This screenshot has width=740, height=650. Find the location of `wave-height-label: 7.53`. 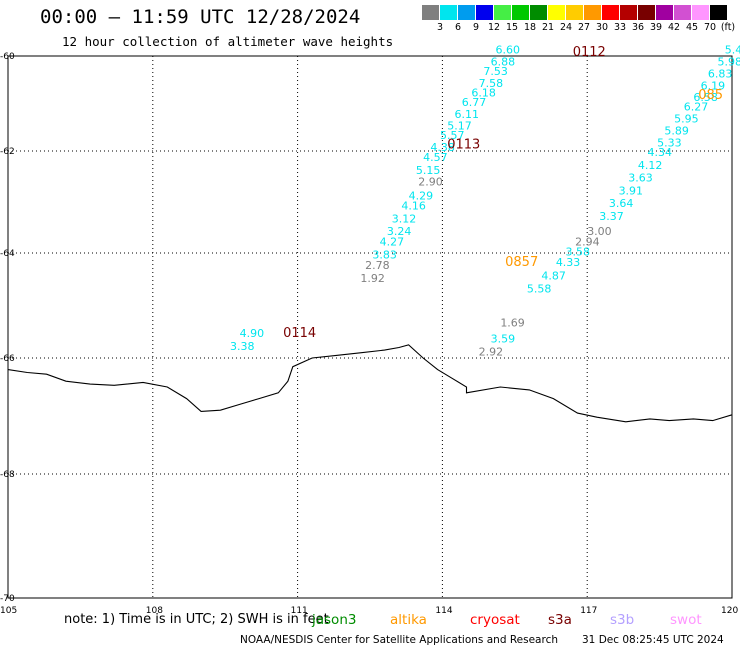

wave-height-label: 7.53 is located at coordinates (495, 71).